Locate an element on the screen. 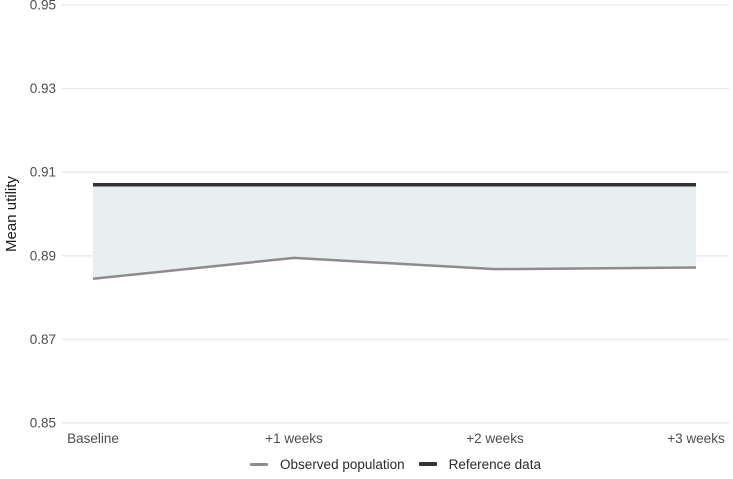 The height and width of the screenshot is (479, 733). x-axis-tick-labels: Baseline +1 weeks +2 weeks +3 weeks is located at coordinates (396, 438).